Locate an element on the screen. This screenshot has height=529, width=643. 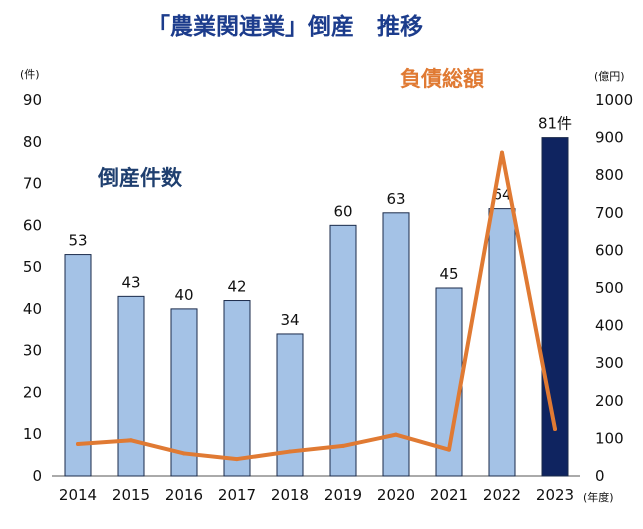
right-tick-label: 900 is located at coordinates (609, 138).